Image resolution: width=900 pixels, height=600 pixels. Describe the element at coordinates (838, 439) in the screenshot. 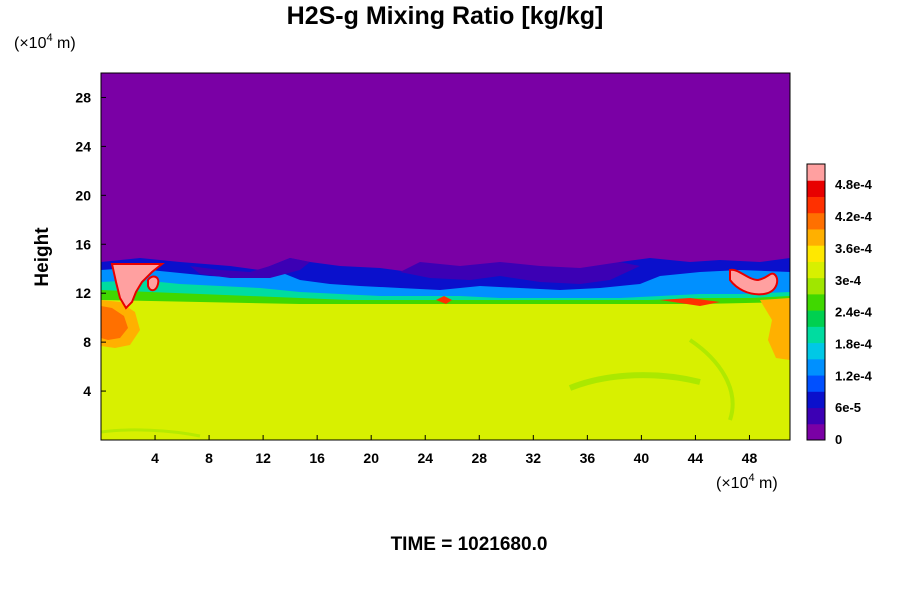

I see `colorbar-tick-label: 0` at that location.